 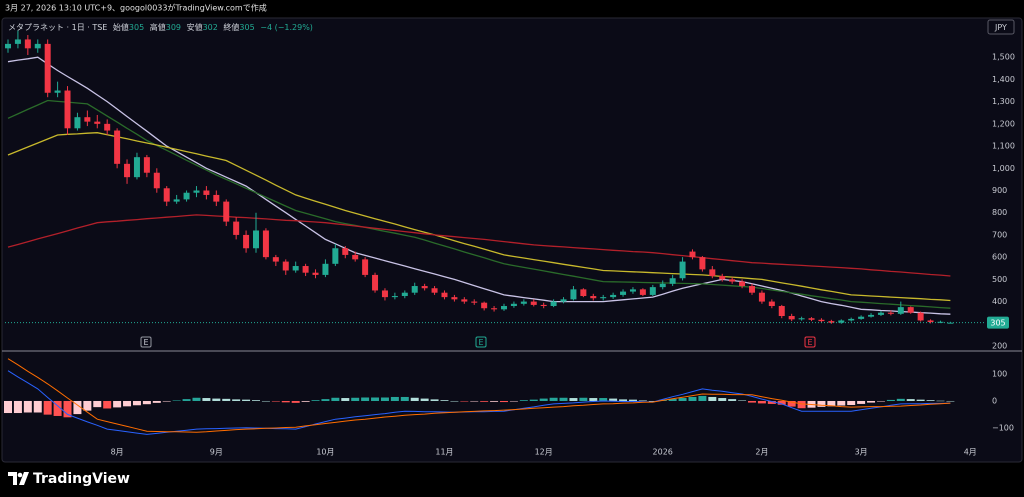 I want to click on y-tick-label: −100, so click(x=1003, y=427).